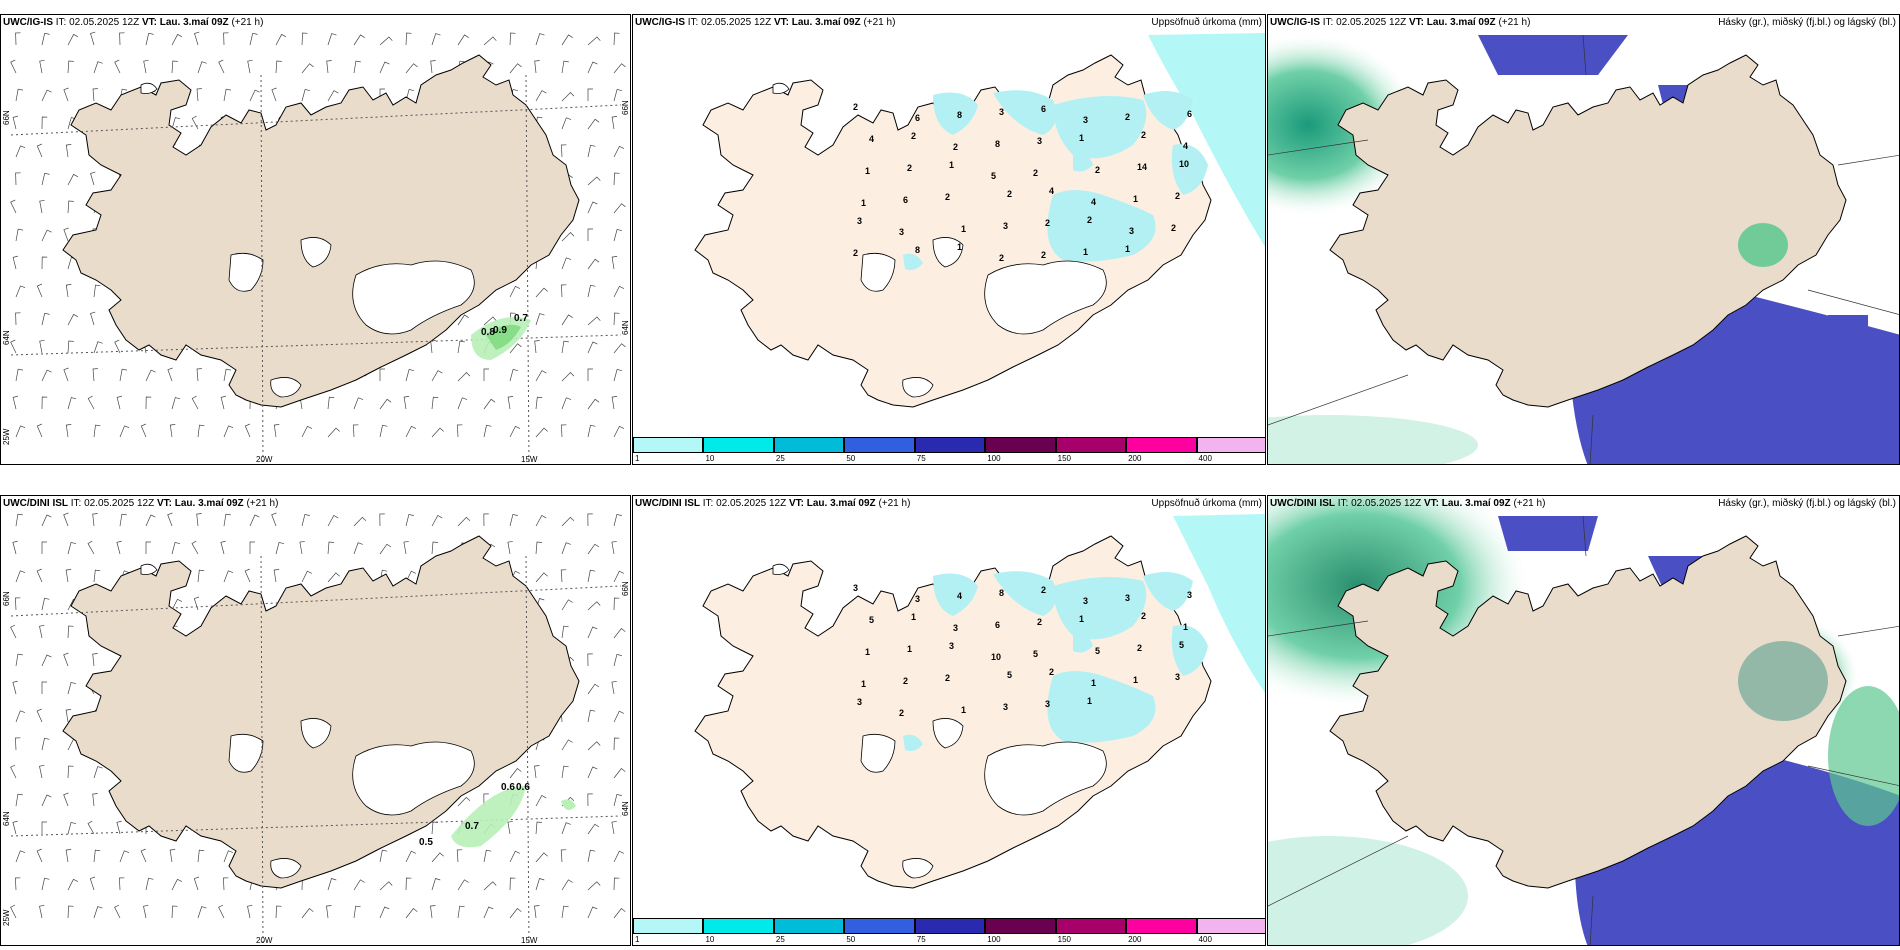 The image size is (1900, 950). What do you see at coordinates (1001, 593) in the screenshot?
I see `precip-value: 8` at bounding box center [1001, 593].